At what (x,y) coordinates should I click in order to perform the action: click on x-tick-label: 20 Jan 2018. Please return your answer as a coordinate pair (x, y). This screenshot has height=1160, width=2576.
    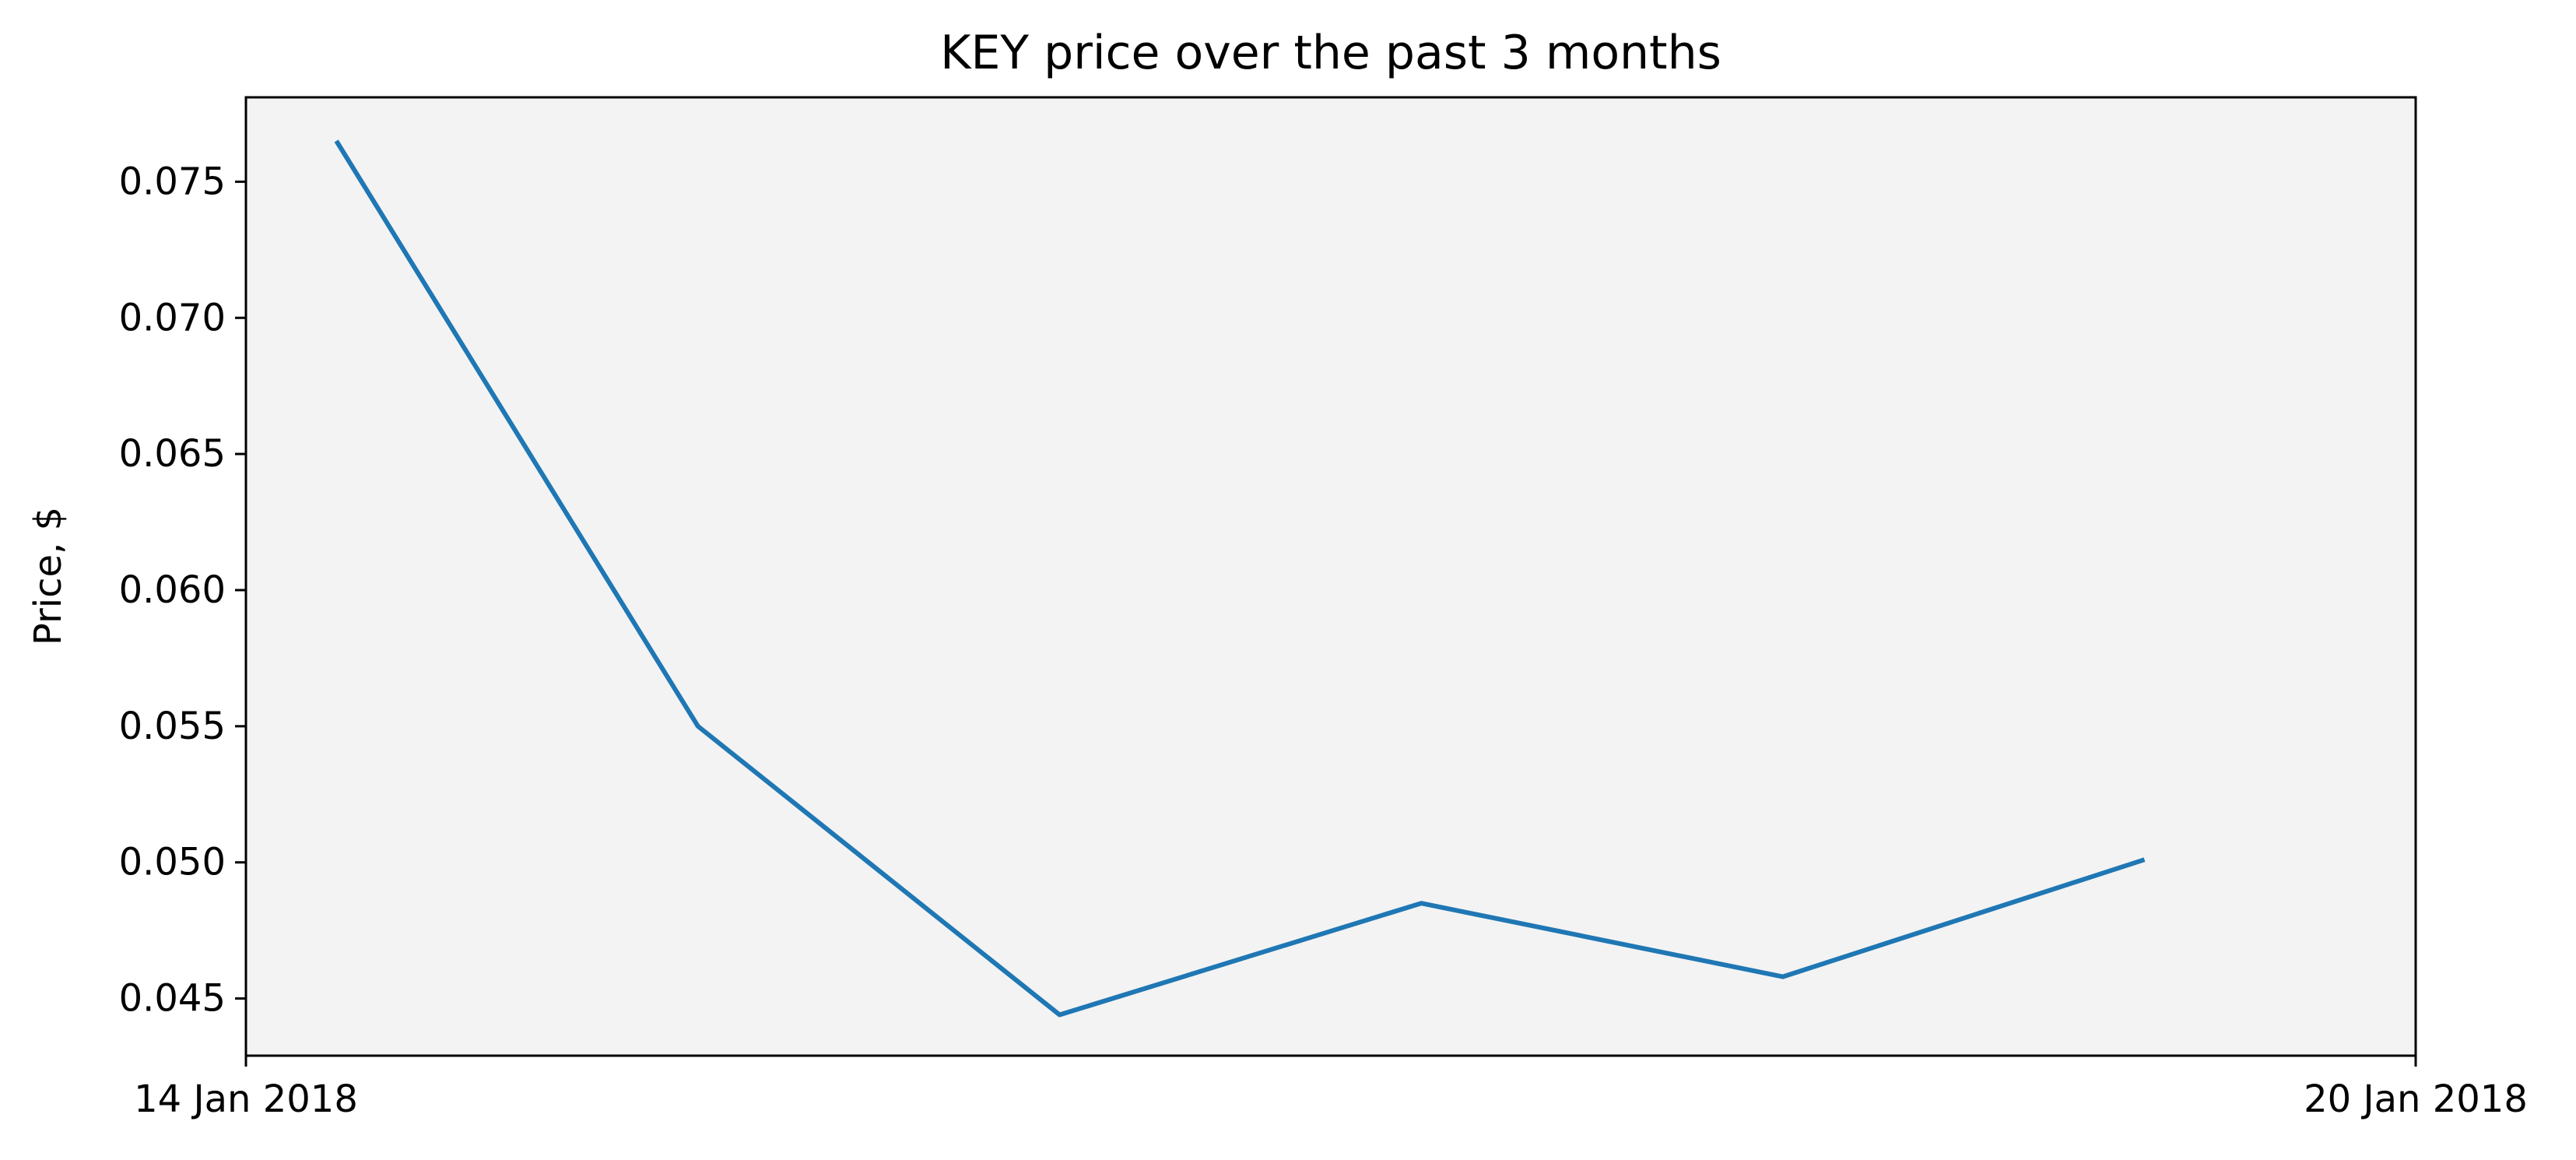
    Looking at the image, I should click on (2416, 1099).